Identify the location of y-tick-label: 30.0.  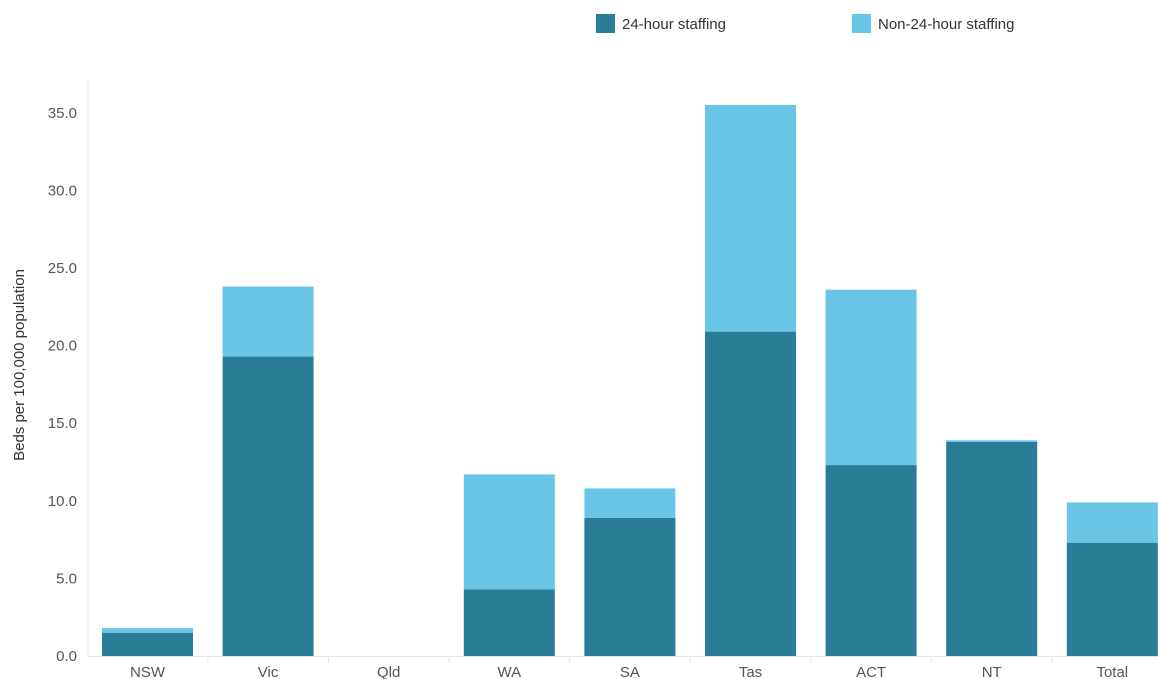
(62, 190).